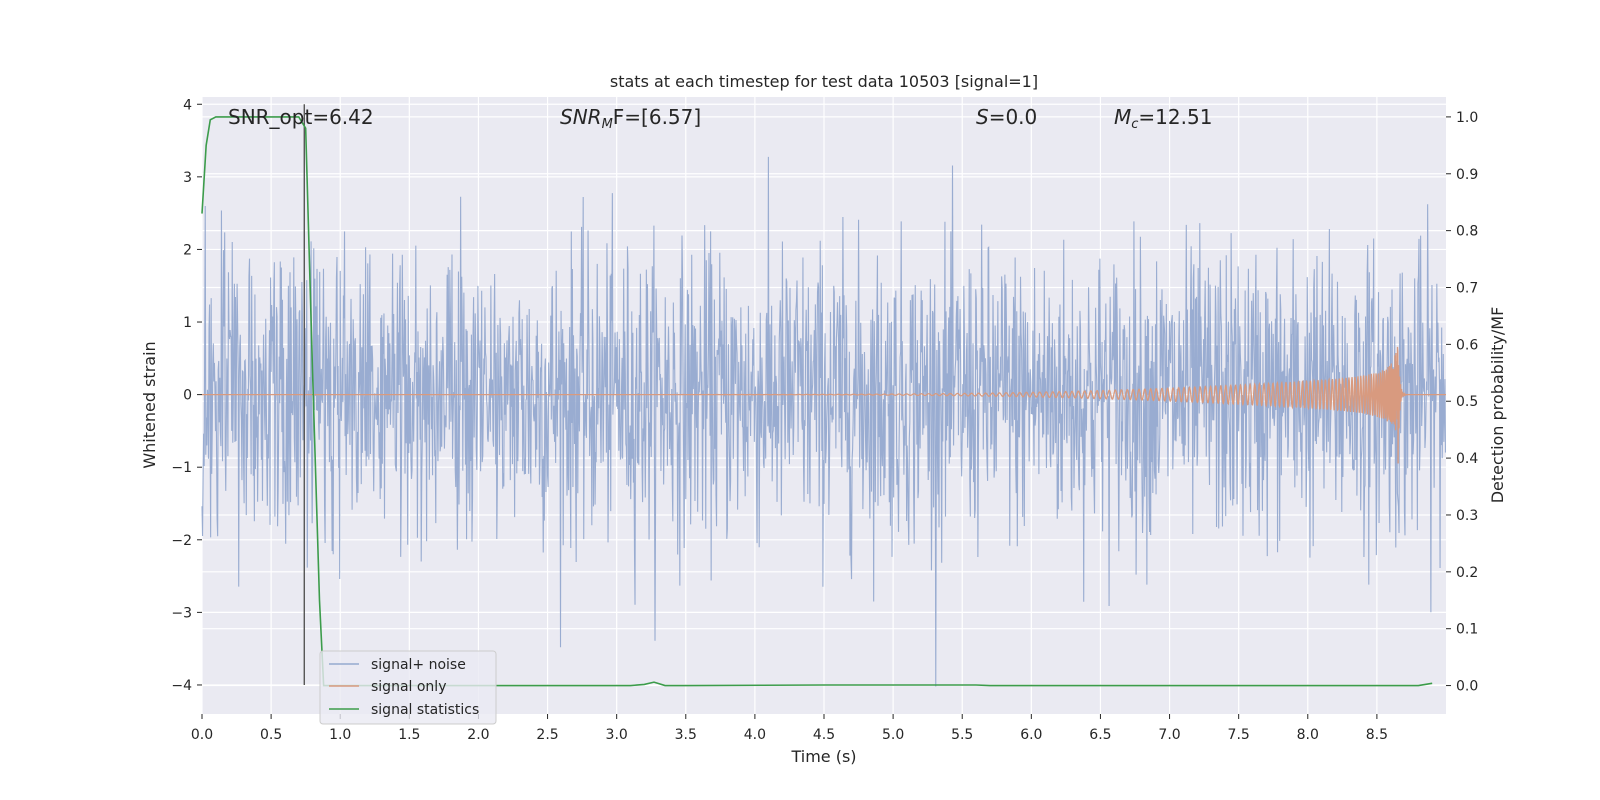 Image resolution: width=1600 pixels, height=800 pixels. I want to click on y2-tick-label: 0.8, so click(1467, 232).